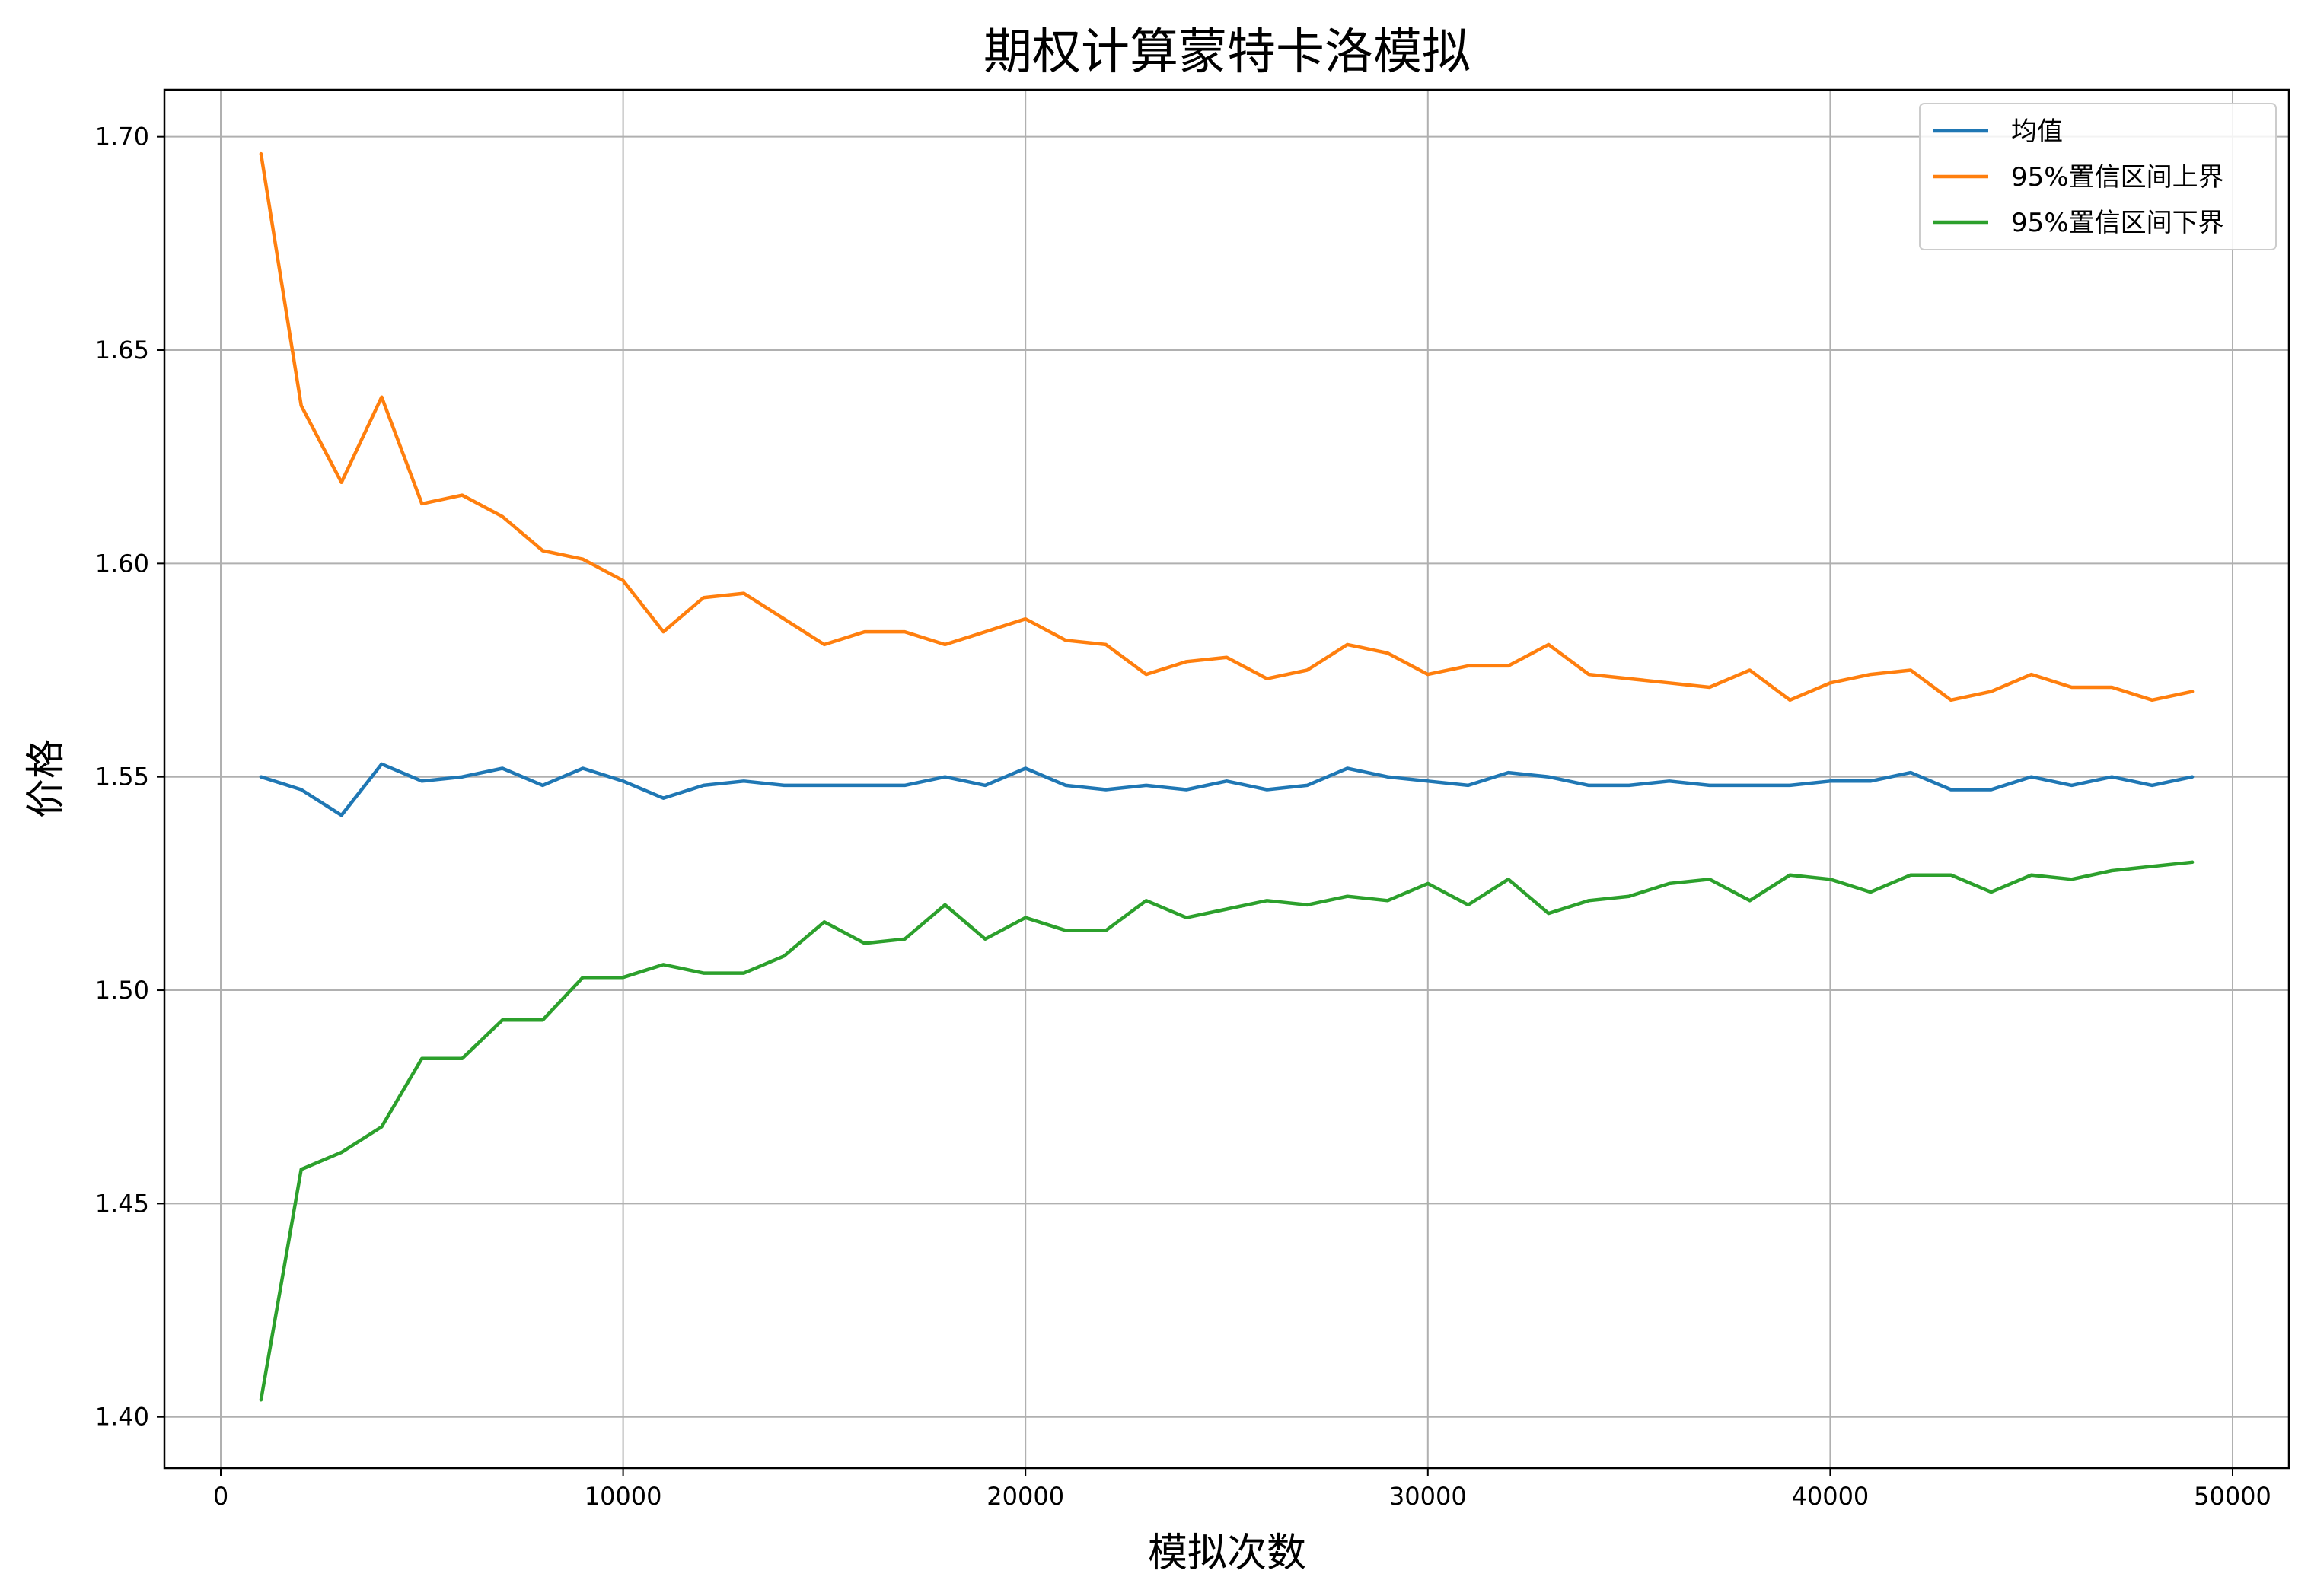 This screenshot has width=2311, height=1596. I want to click on legend-label: 95%置信区间下界, so click(2117, 223).